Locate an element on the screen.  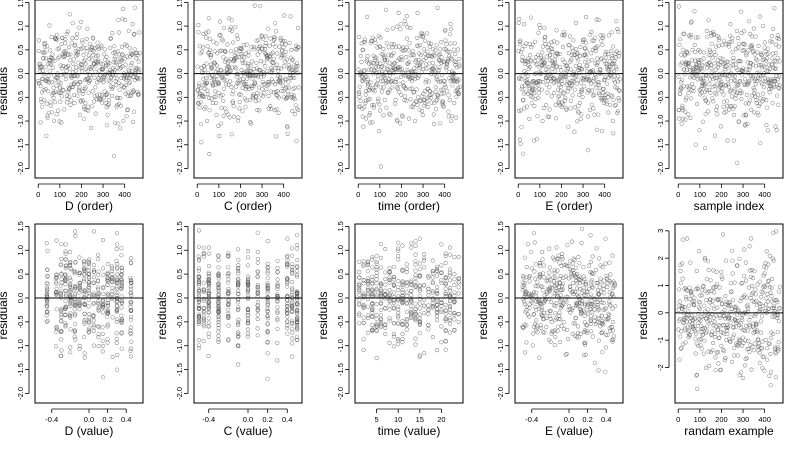
y-tick-label: -1.0 is located at coordinates (500, 121).